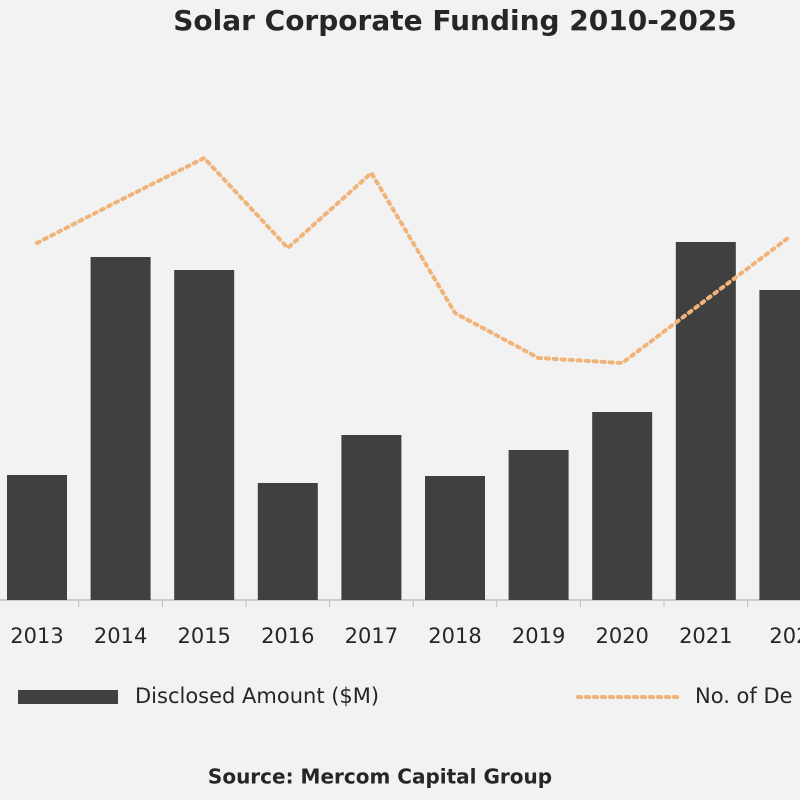  Describe the element at coordinates (287, 636) in the screenshot. I see `x-tick-label: 2016` at that location.